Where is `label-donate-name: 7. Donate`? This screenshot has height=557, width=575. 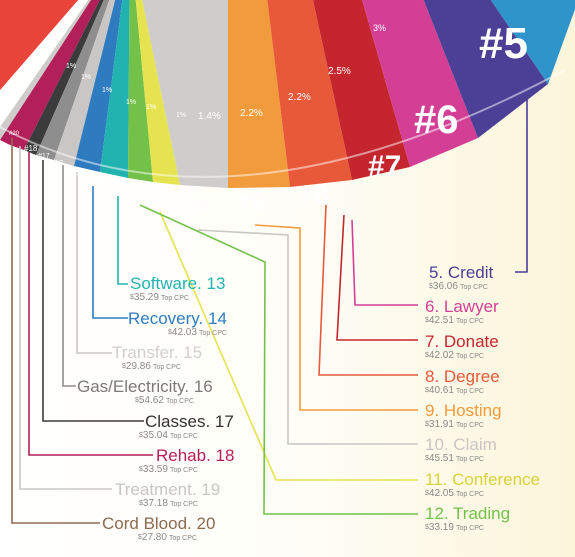
label-donate-name: 7. Donate is located at coordinates (462, 341).